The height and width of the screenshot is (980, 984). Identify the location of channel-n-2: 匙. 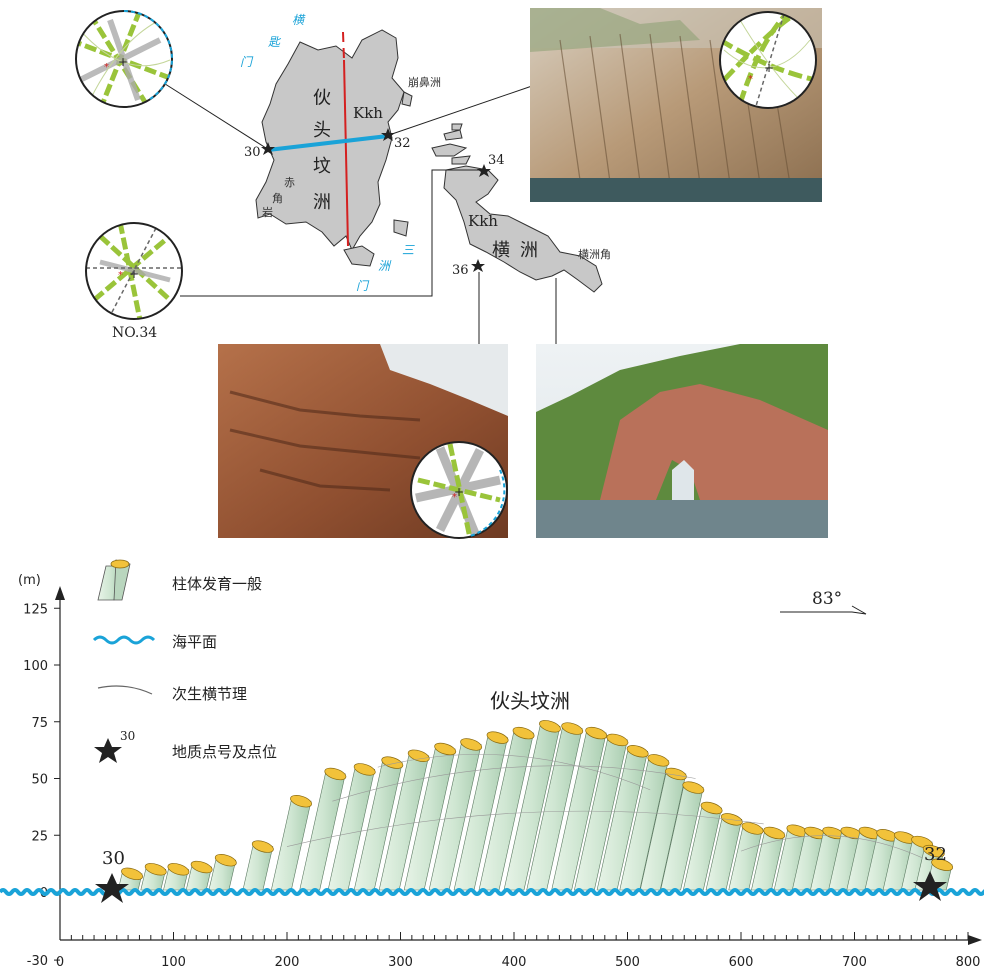
(275, 42).